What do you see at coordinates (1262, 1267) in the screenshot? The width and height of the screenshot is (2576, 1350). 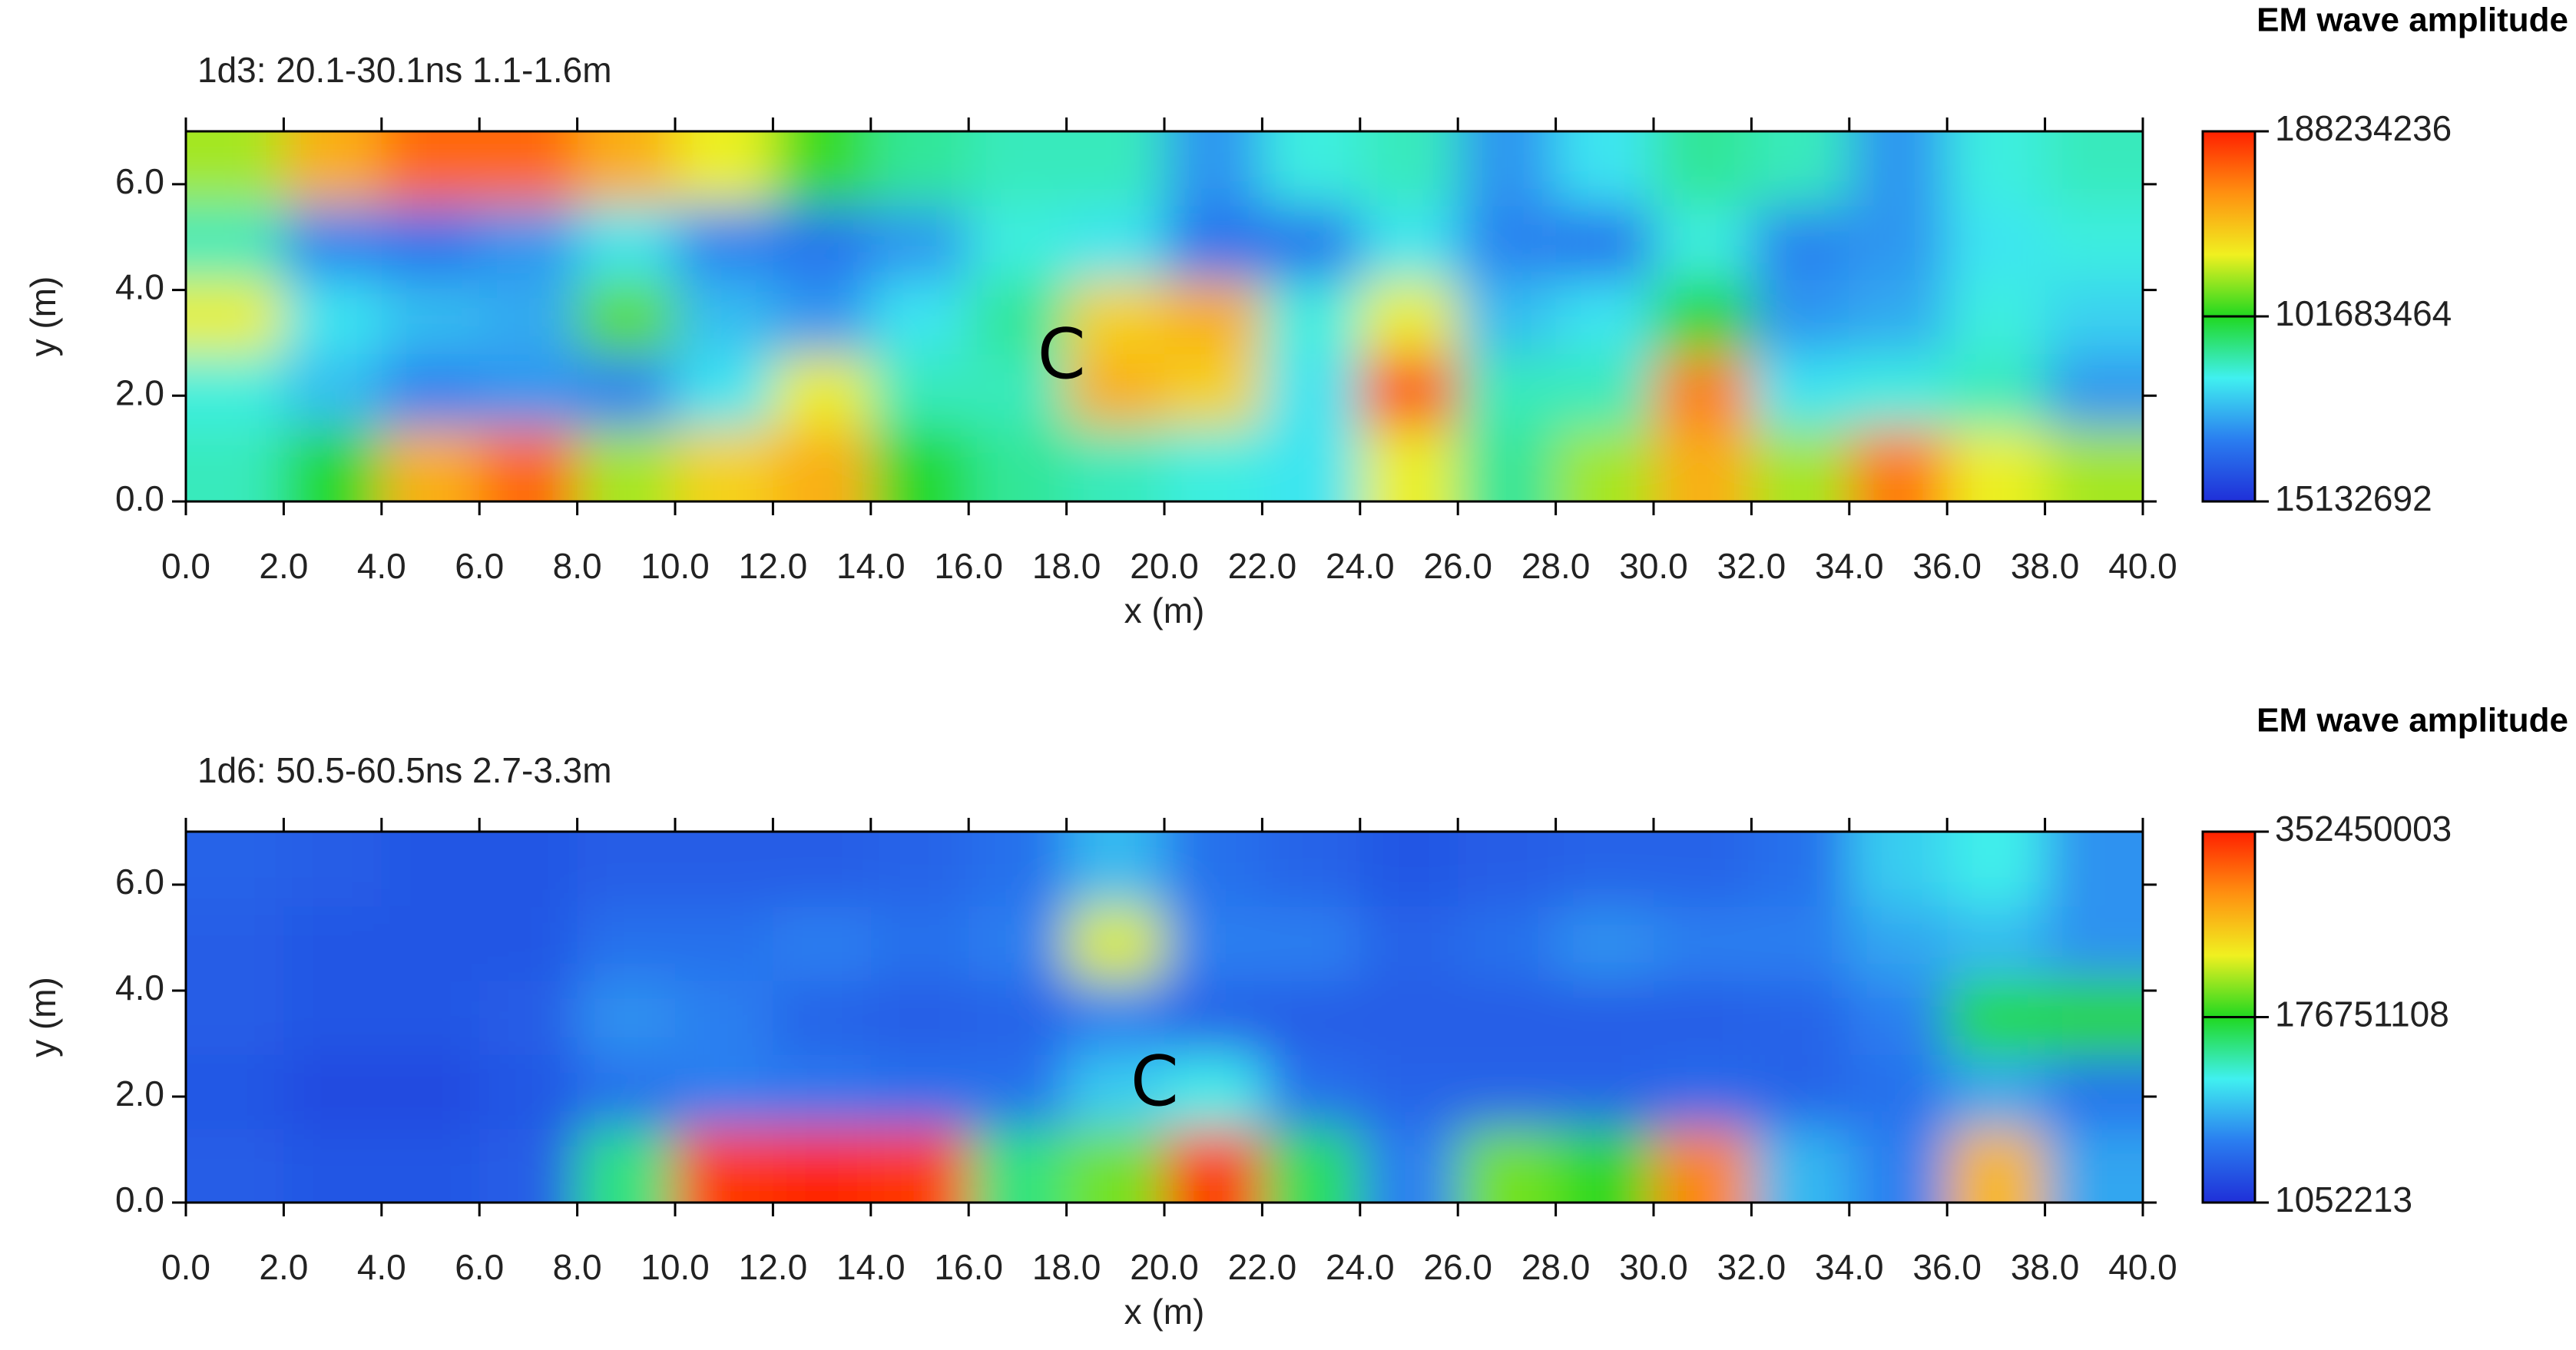 I see `x-tick-label: 22.0` at bounding box center [1262, 1267].